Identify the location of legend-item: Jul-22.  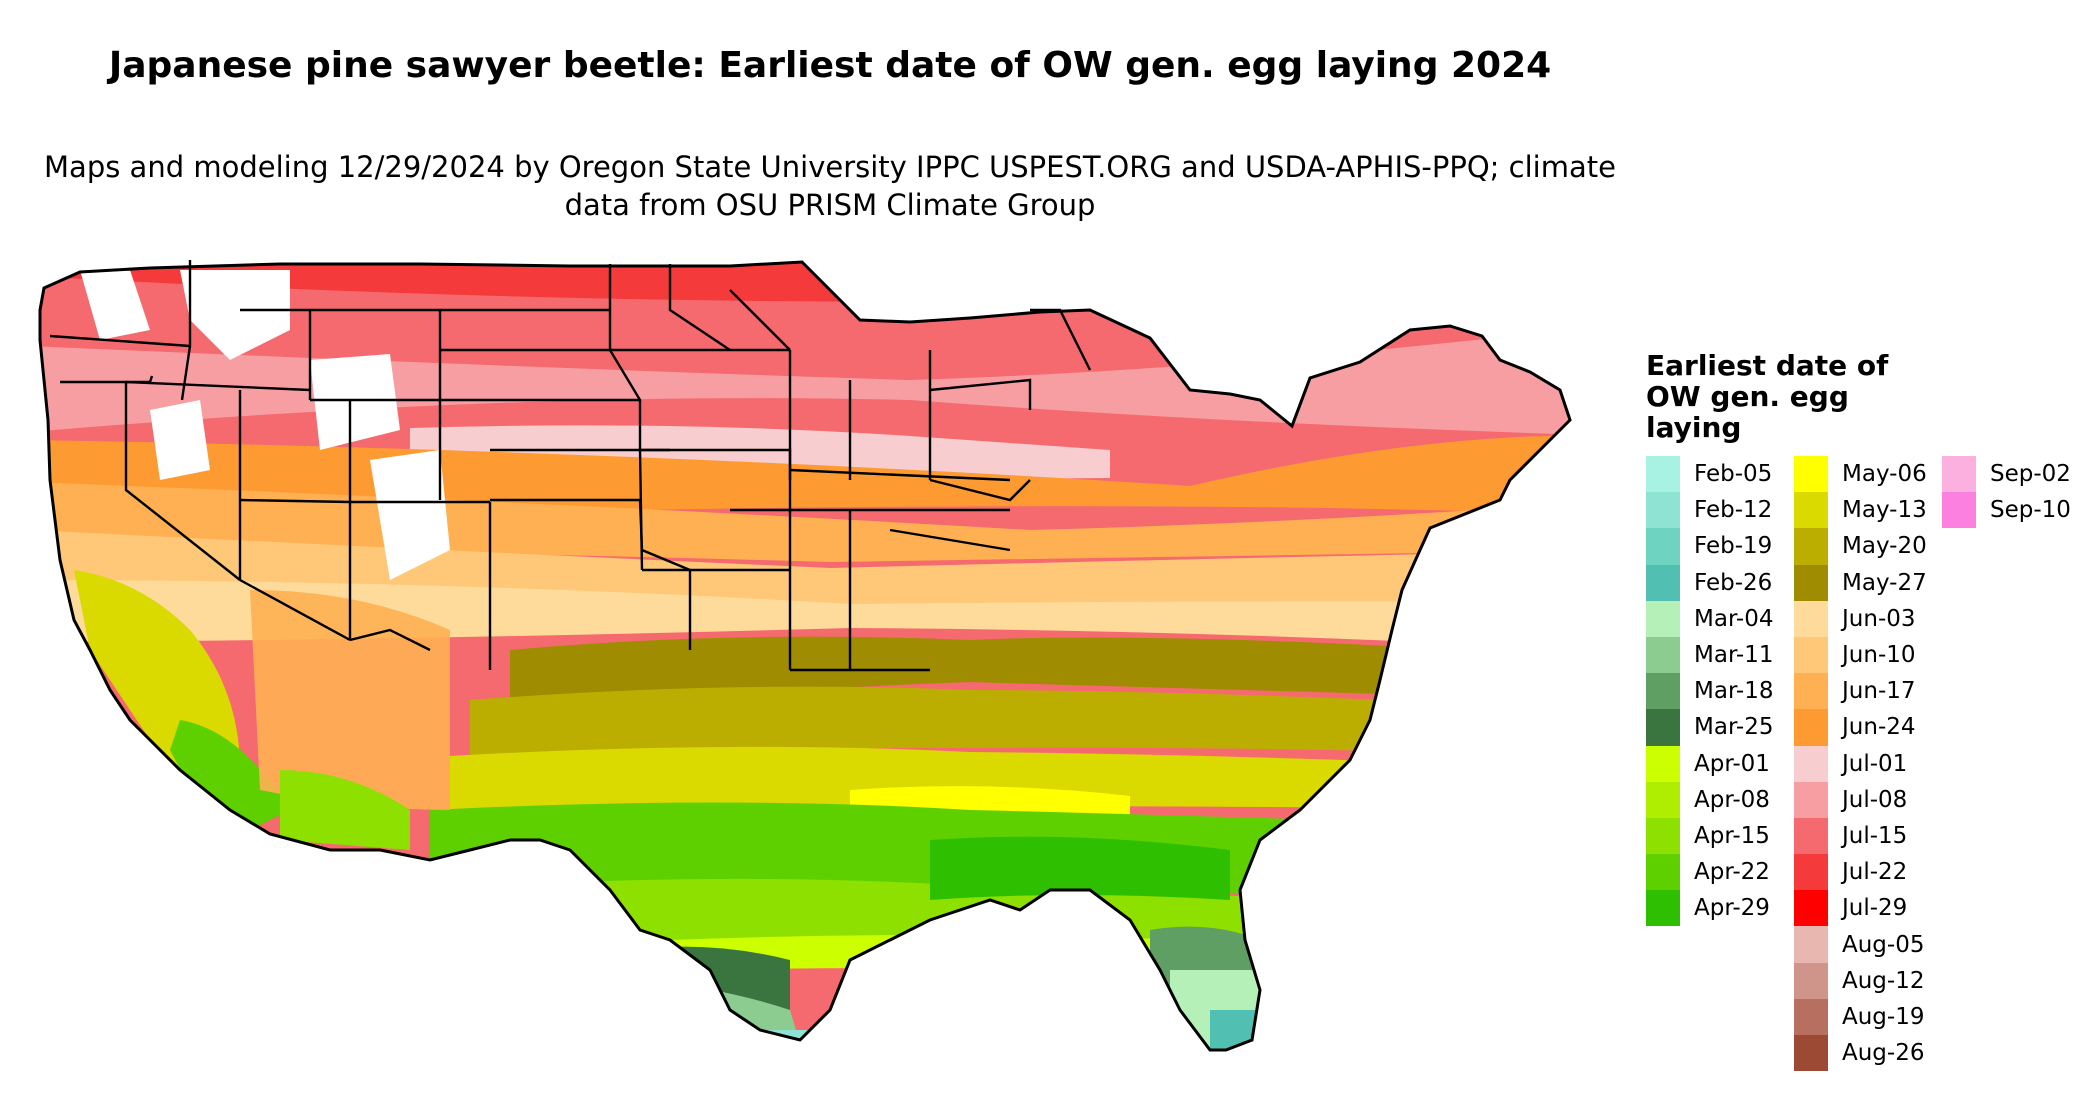
(1860, 872).